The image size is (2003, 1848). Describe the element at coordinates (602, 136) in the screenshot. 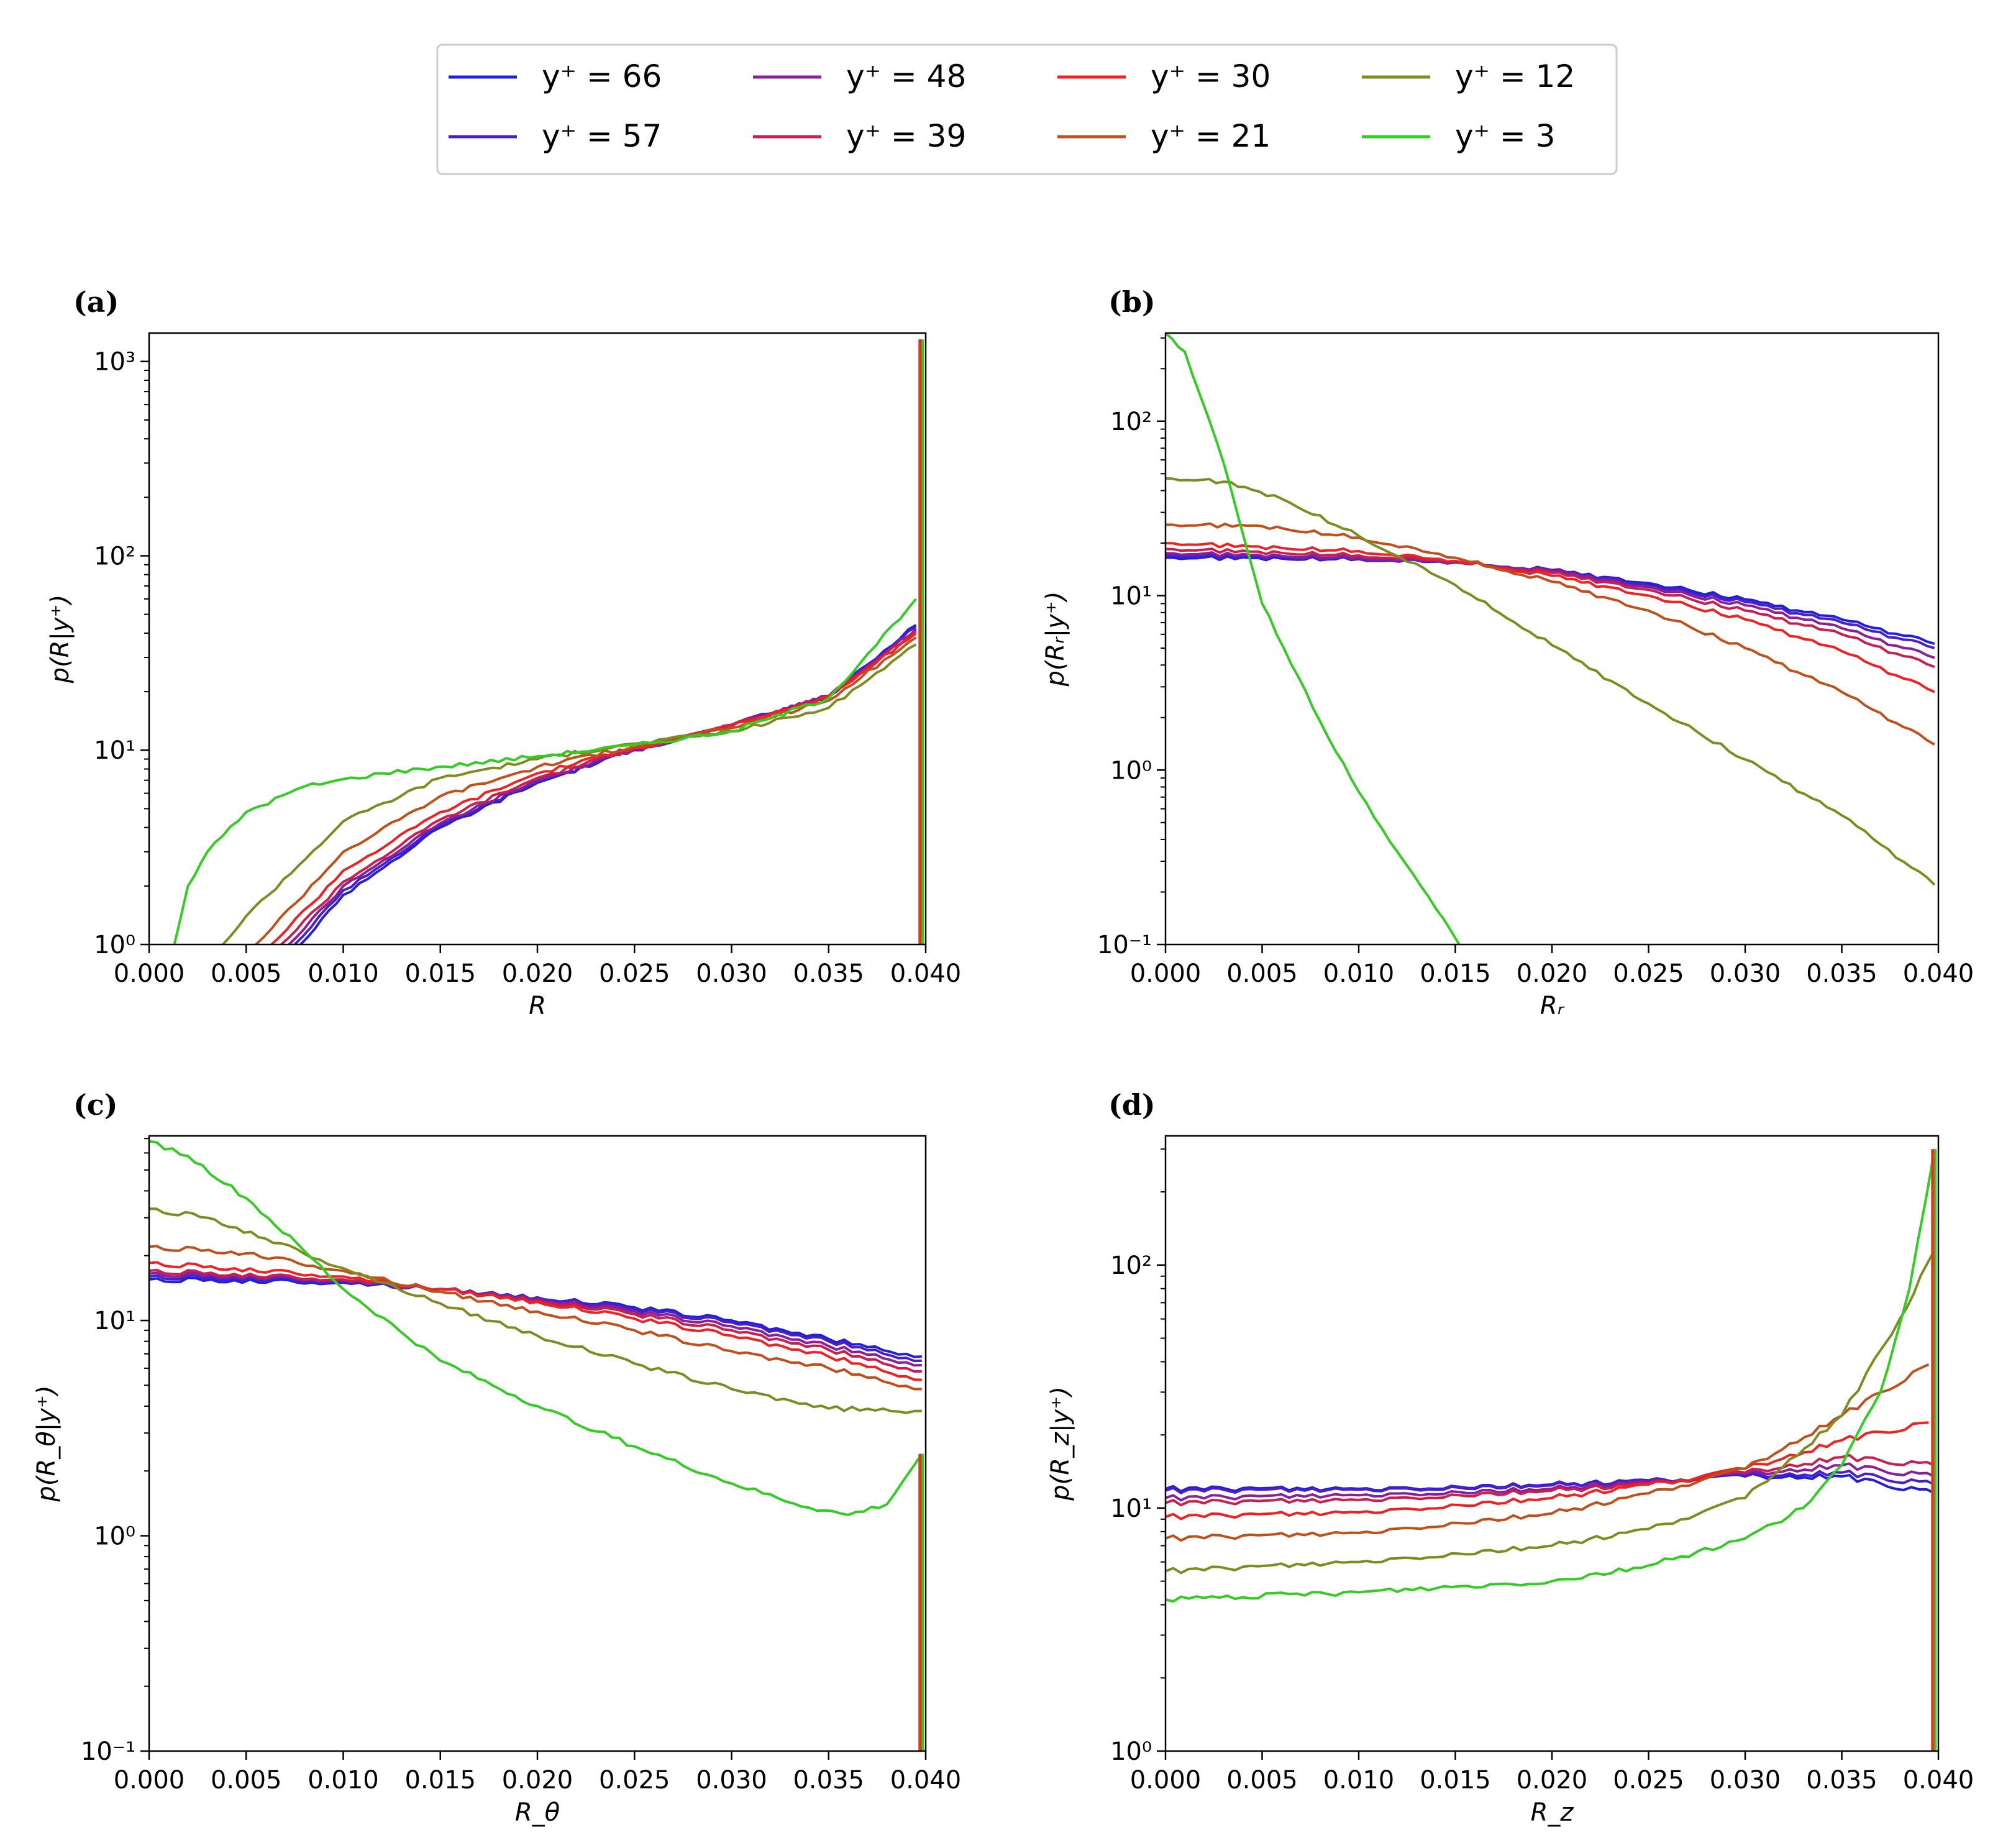

I see `legend-label: y⁺ = 57` at that location.